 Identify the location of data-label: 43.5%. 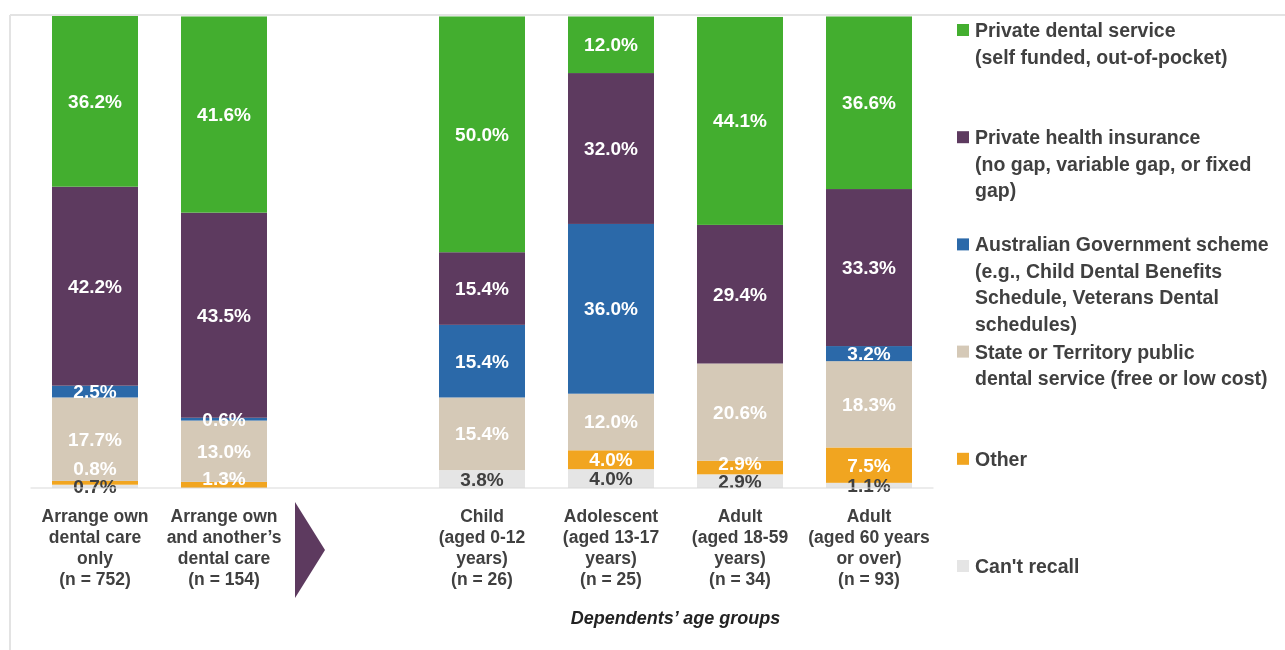
(224, 315).